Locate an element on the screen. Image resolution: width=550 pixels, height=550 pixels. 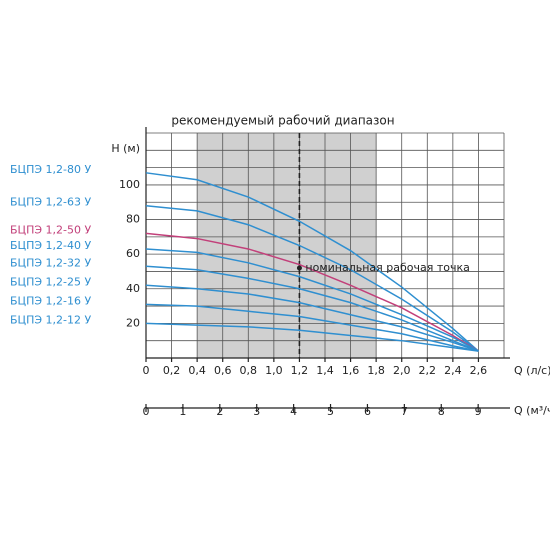
x-axis-label: Q (л/с) is located at coordinates (532, 370).